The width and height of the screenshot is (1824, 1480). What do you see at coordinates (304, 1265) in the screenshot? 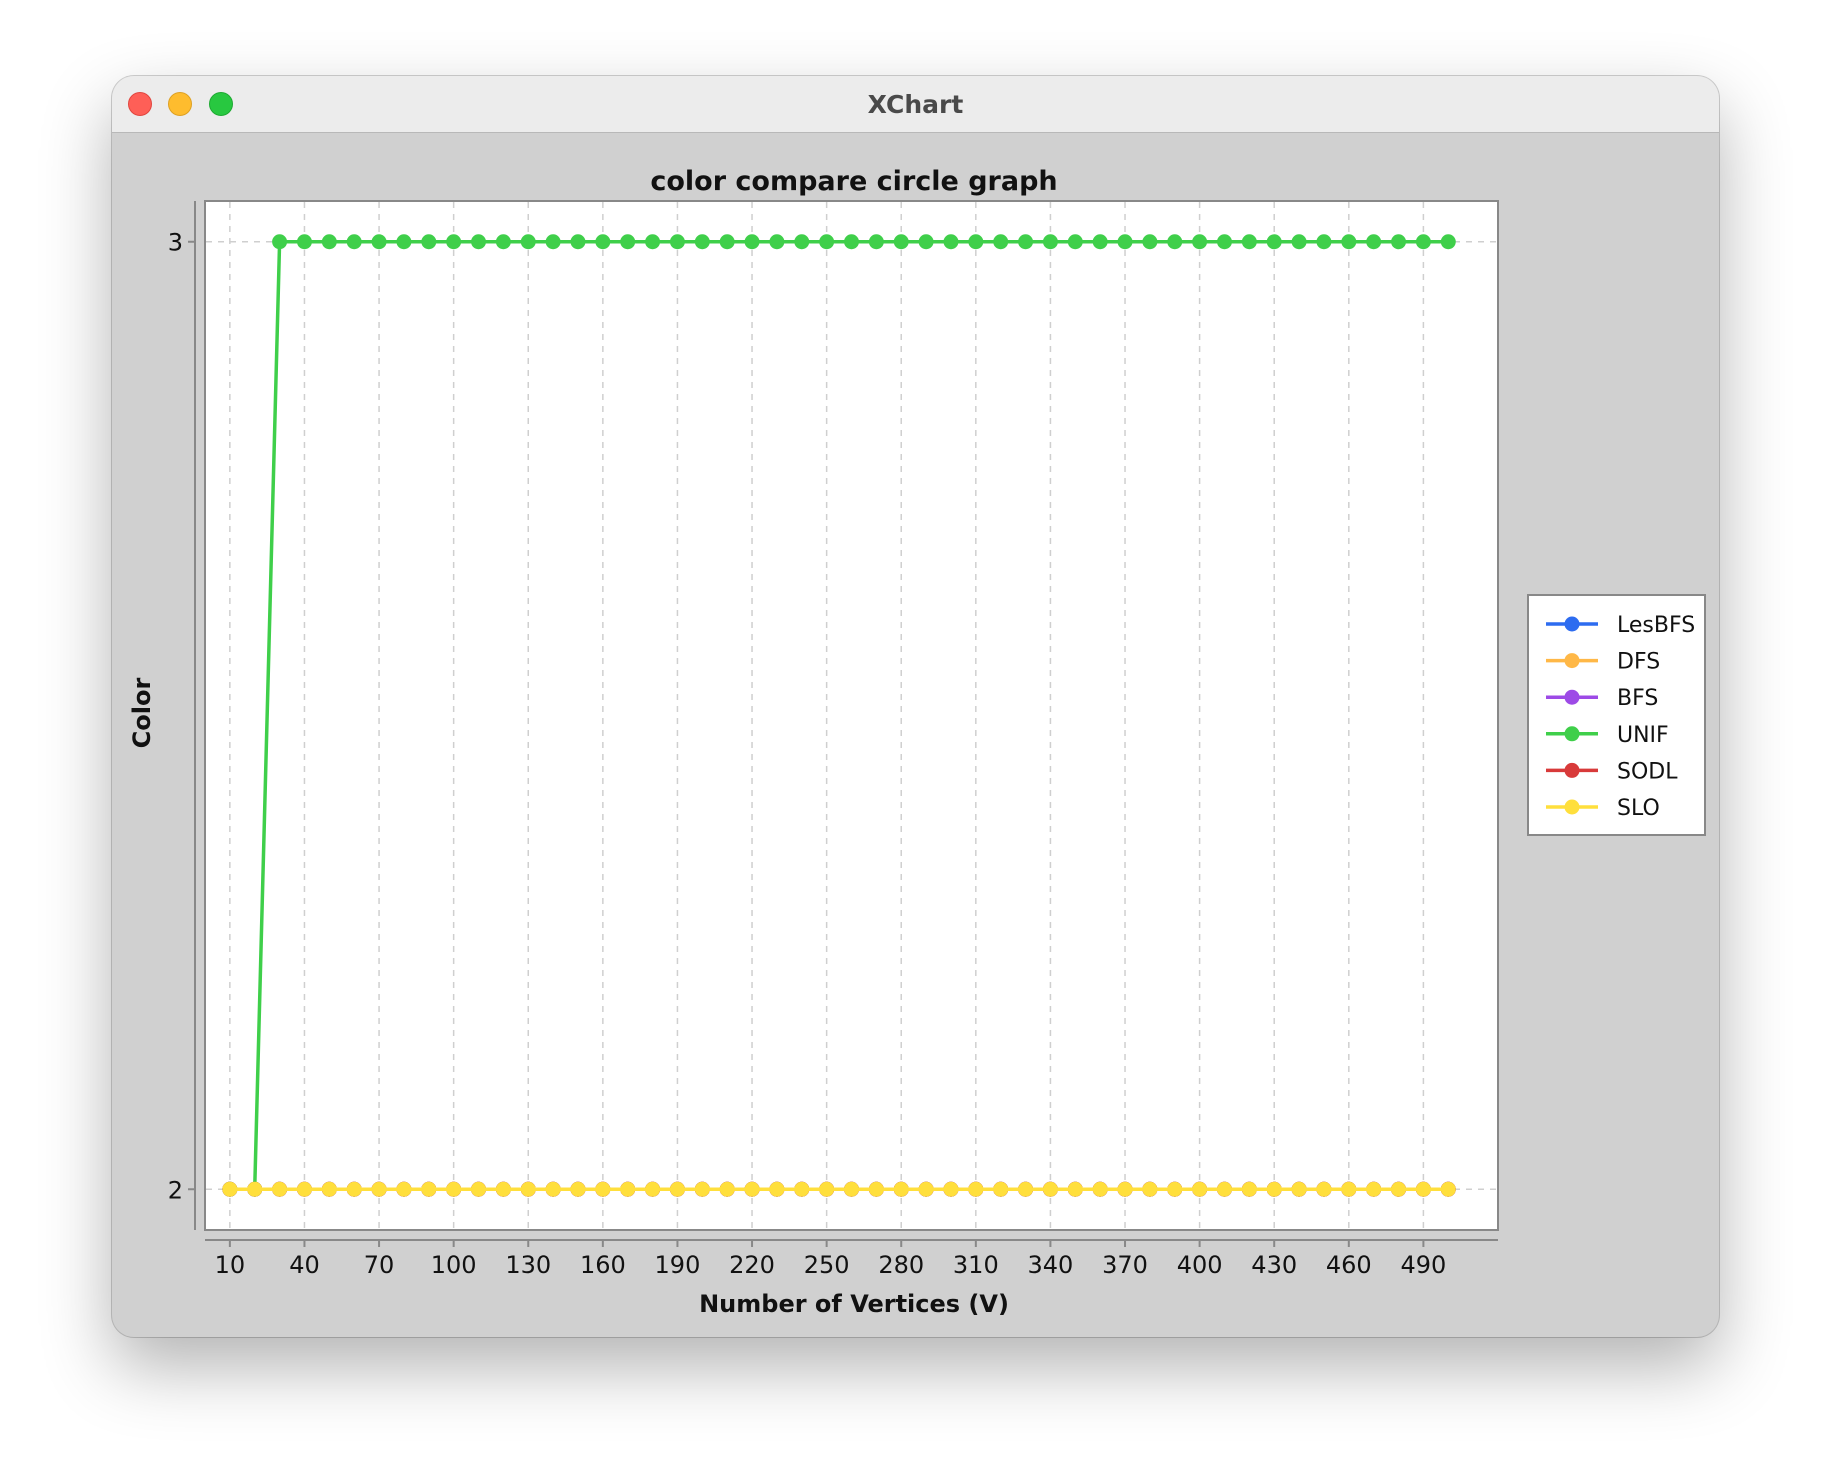
I see `x-tick-label: 40` at bounding box center [304, 1265].